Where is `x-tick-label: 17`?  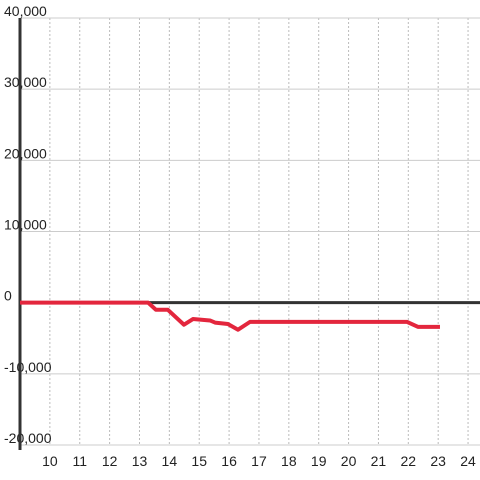 x-tick-label: 17 is located at coordinates (259, 461).